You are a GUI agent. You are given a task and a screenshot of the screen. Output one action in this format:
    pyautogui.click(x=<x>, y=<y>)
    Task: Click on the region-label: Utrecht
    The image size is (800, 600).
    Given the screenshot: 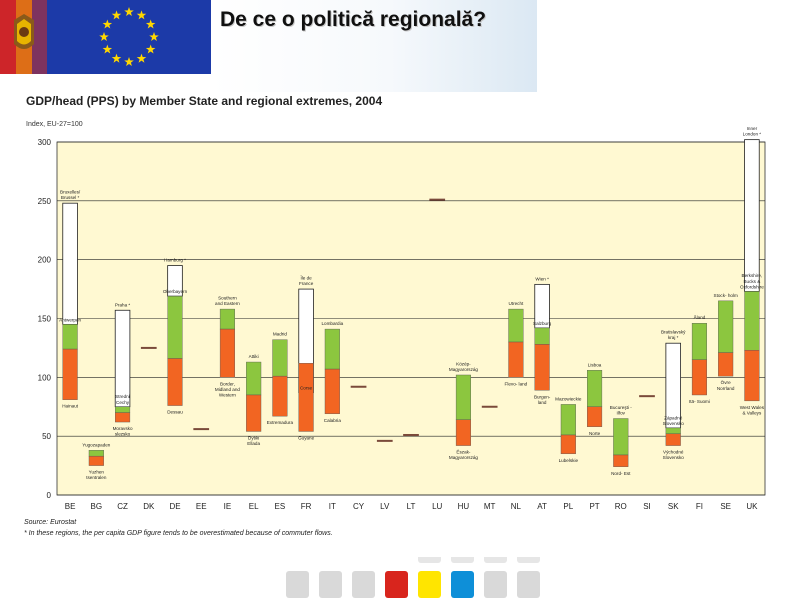 What is the action you would take?
    pyautogui.click(x=516, y=303)
    